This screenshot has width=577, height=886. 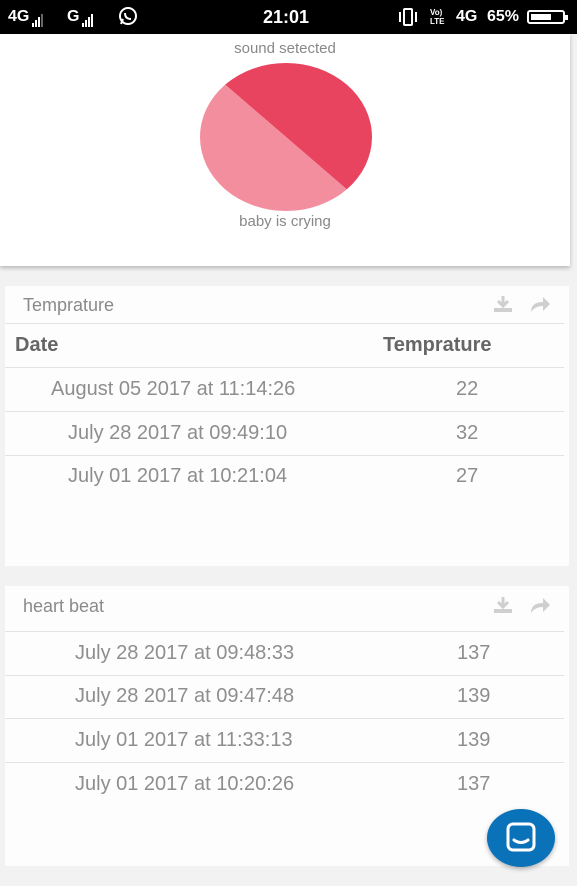 What do you see at coordinates (503, 16) in the screenshot?
I see `battery-percent: 65%` at bounding box center [503, 16].